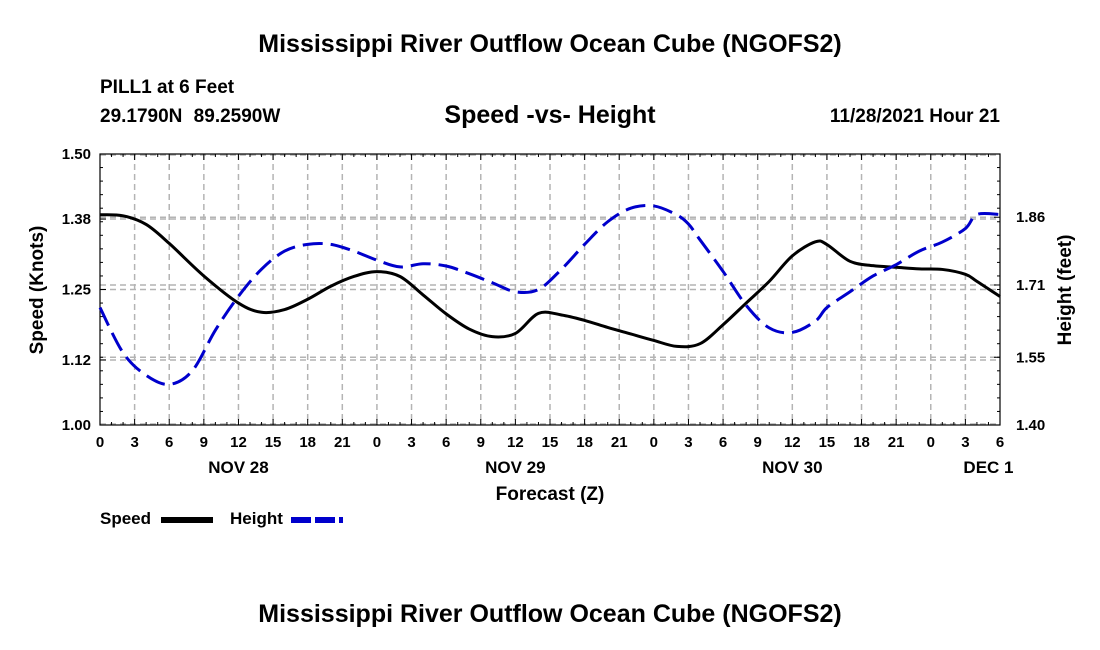 This screenshot has height=650, width=1100. What do you see at coordinates (1030, 285) in the screenshot?
I see `y2-tick-label: 1.71` at bounding box center [1030, 285].